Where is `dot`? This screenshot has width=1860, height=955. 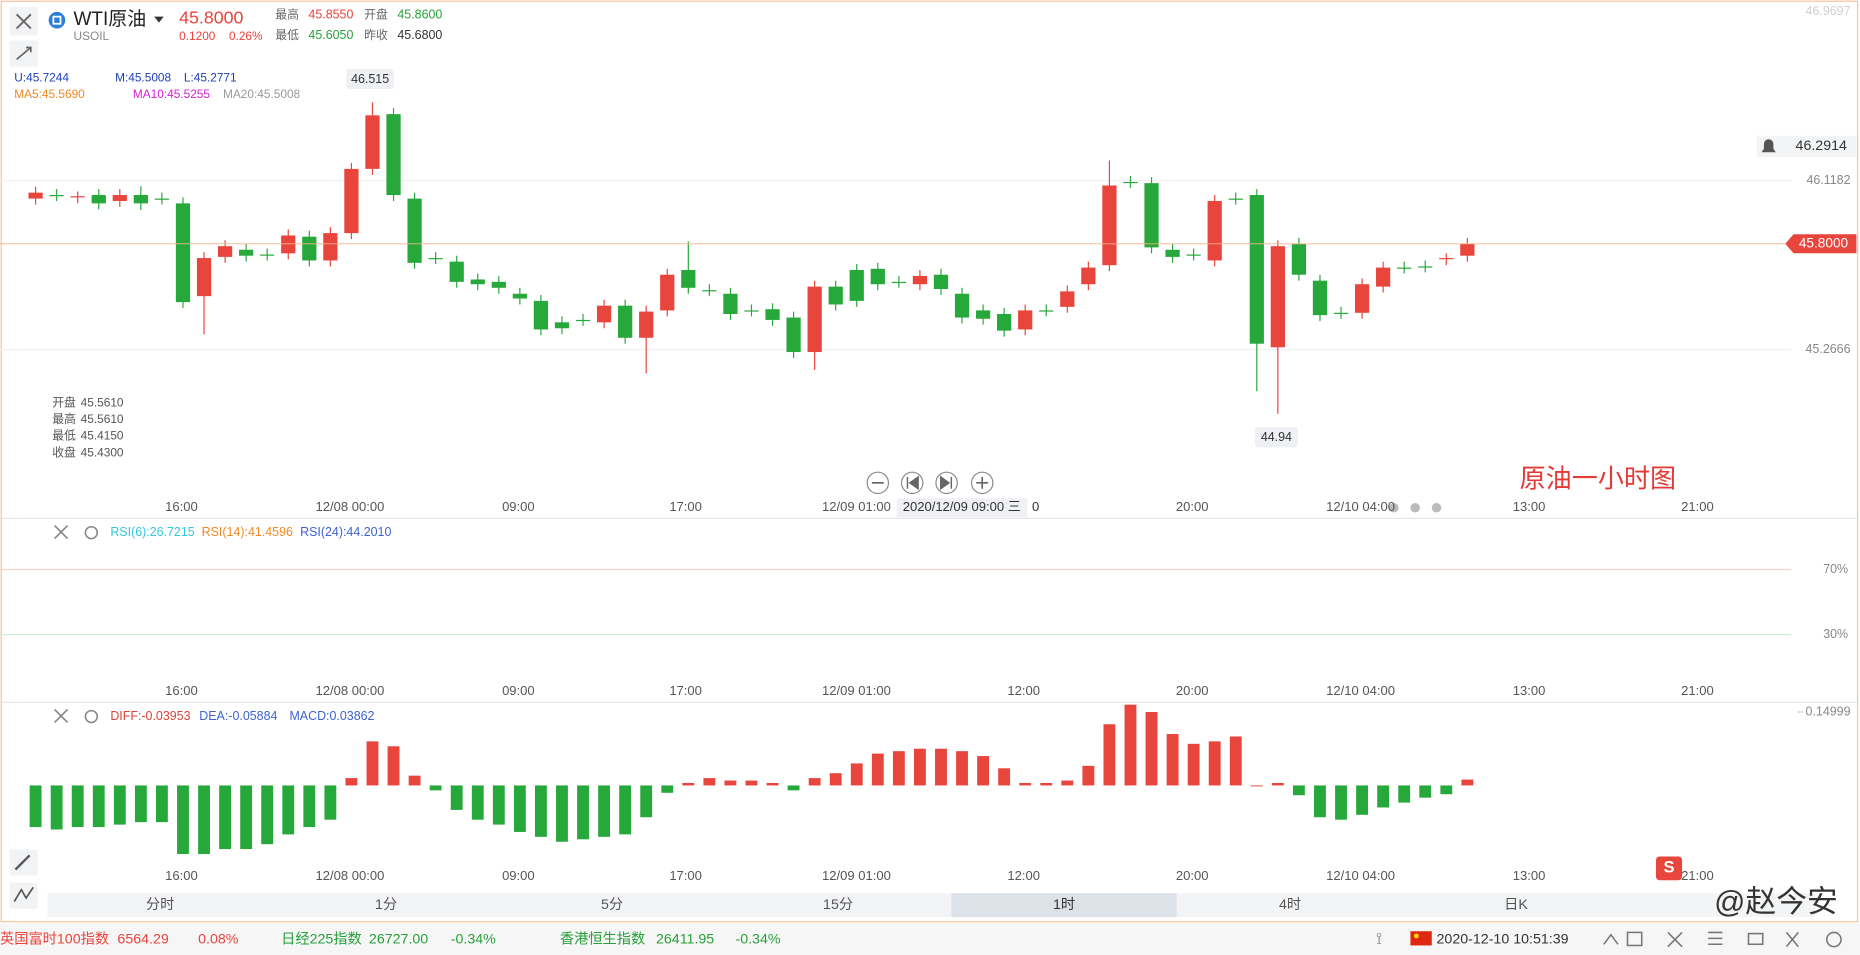 dot is located at coordinates (1415, 508).